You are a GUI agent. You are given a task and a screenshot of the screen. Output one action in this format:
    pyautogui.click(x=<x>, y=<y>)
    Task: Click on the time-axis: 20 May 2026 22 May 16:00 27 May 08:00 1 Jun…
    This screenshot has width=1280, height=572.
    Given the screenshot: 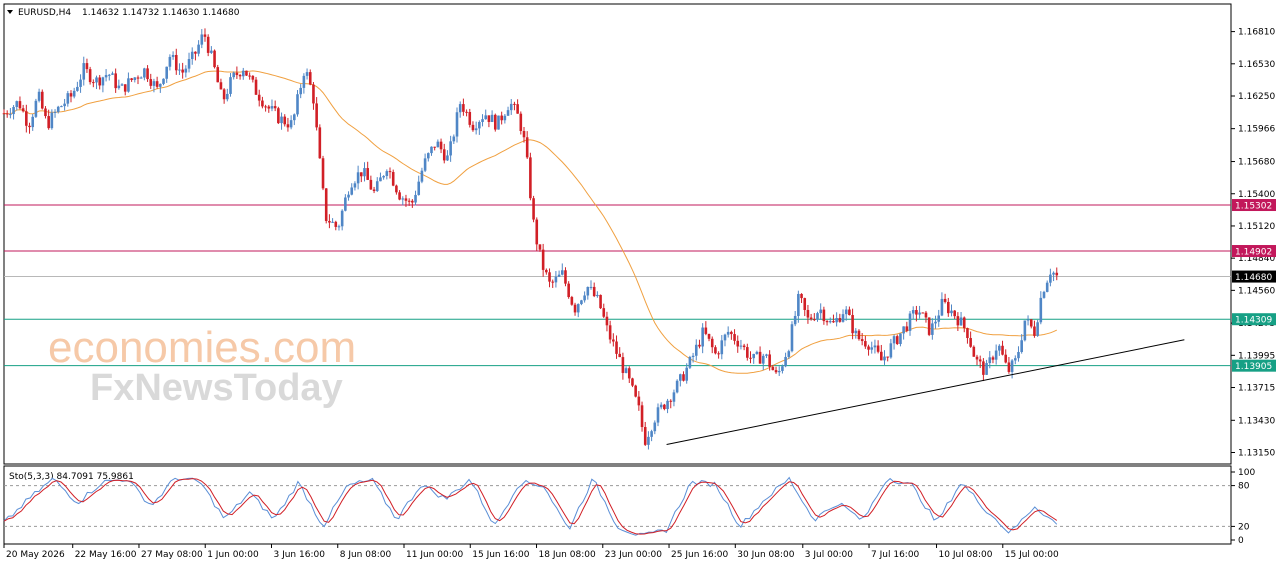 What is the action you would take?
    pyautogui.click(x=531, y=552)
    